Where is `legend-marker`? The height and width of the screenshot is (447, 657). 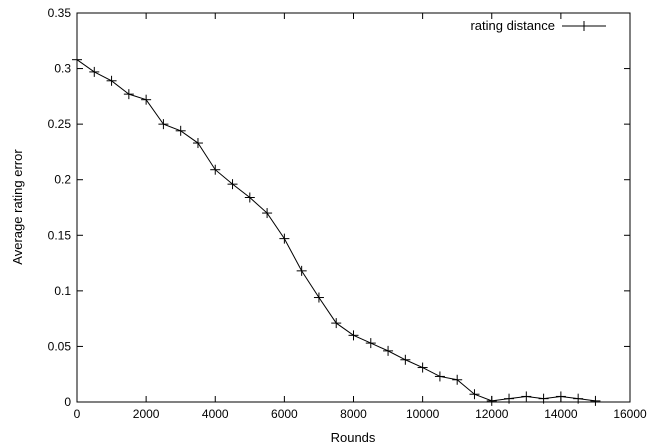
legend-marker is located at coordinates (584, 26).